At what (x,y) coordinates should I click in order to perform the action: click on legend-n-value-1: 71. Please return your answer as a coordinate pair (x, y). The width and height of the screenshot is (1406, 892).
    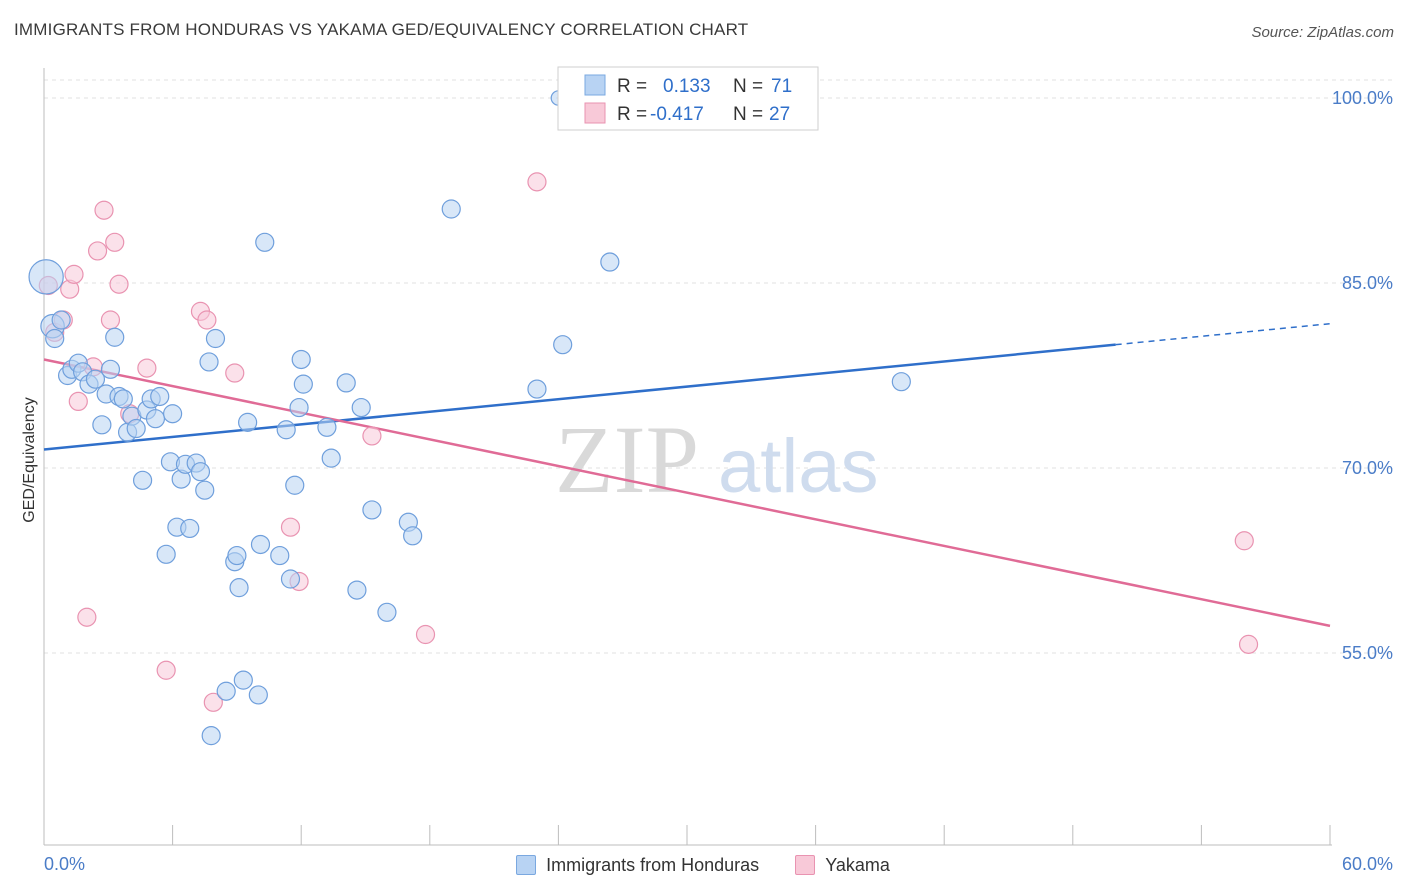
    Looking at the image, I should click on (781, 86).